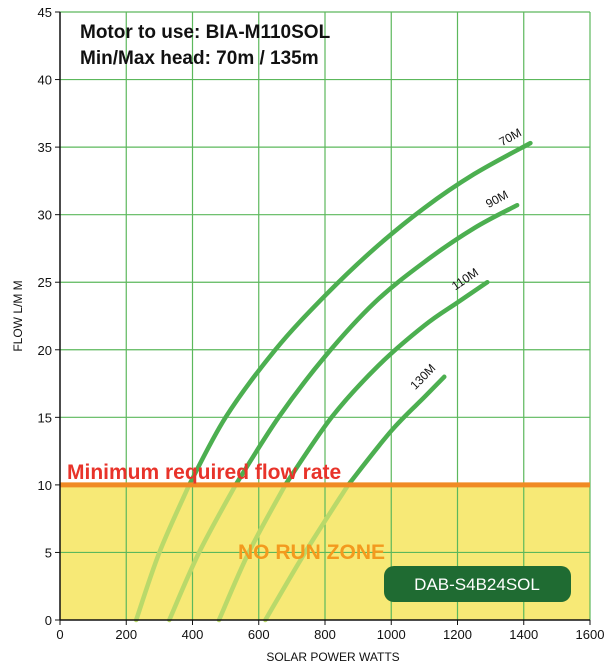 The width and height of the screenshot is (608, 667). Describe the element at coordinates (193, 634) in the screenshot. I see `x-tick-label: 400` at that location.